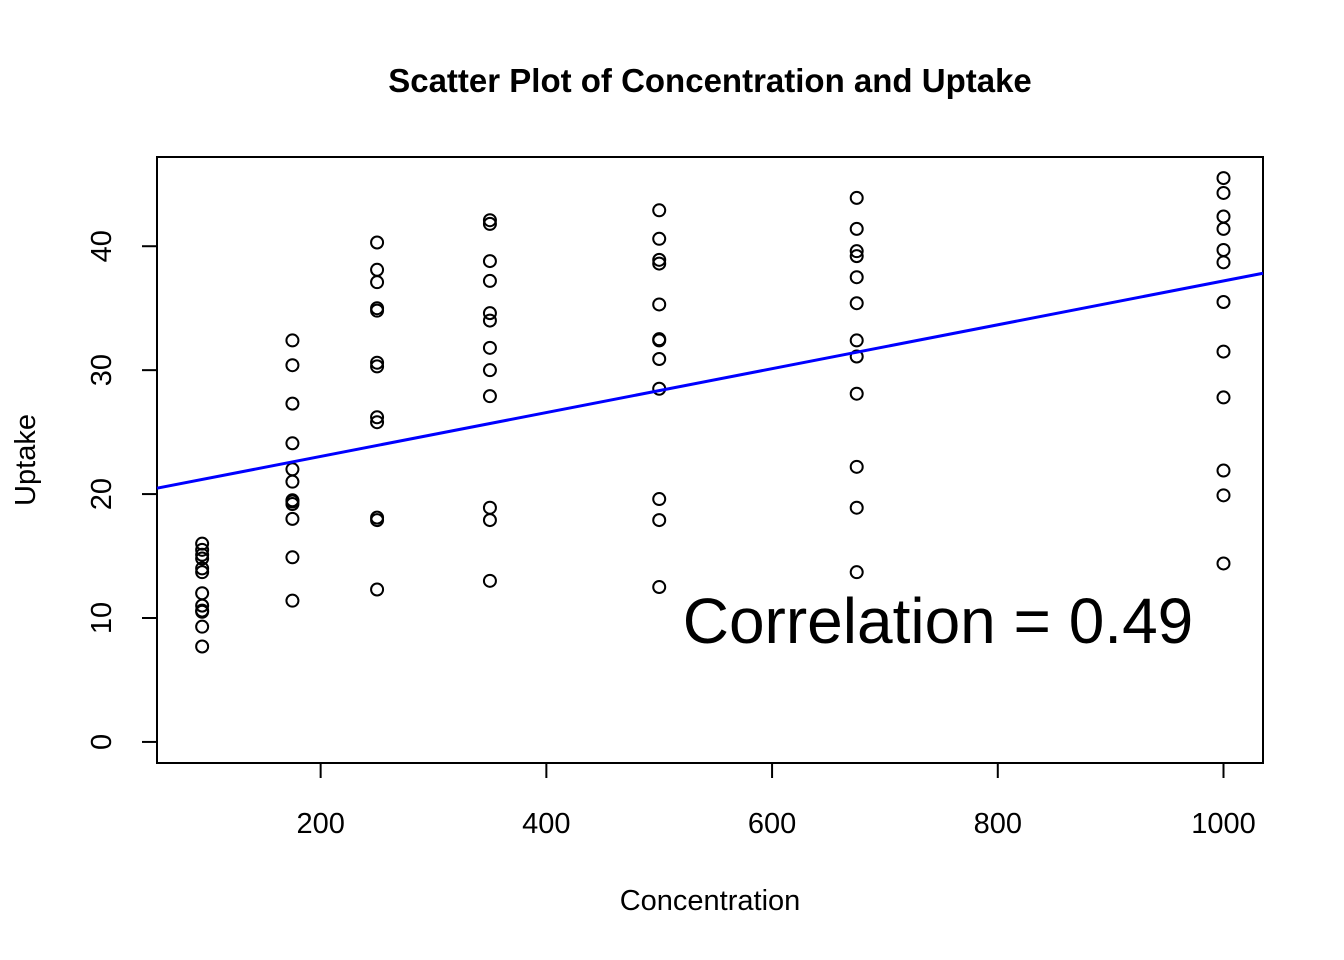 This screenshot has height=960, width=1344. Describe the element at coordinates (102, 370) in the screenshot. I see `y-tick-label: 30` at that location.